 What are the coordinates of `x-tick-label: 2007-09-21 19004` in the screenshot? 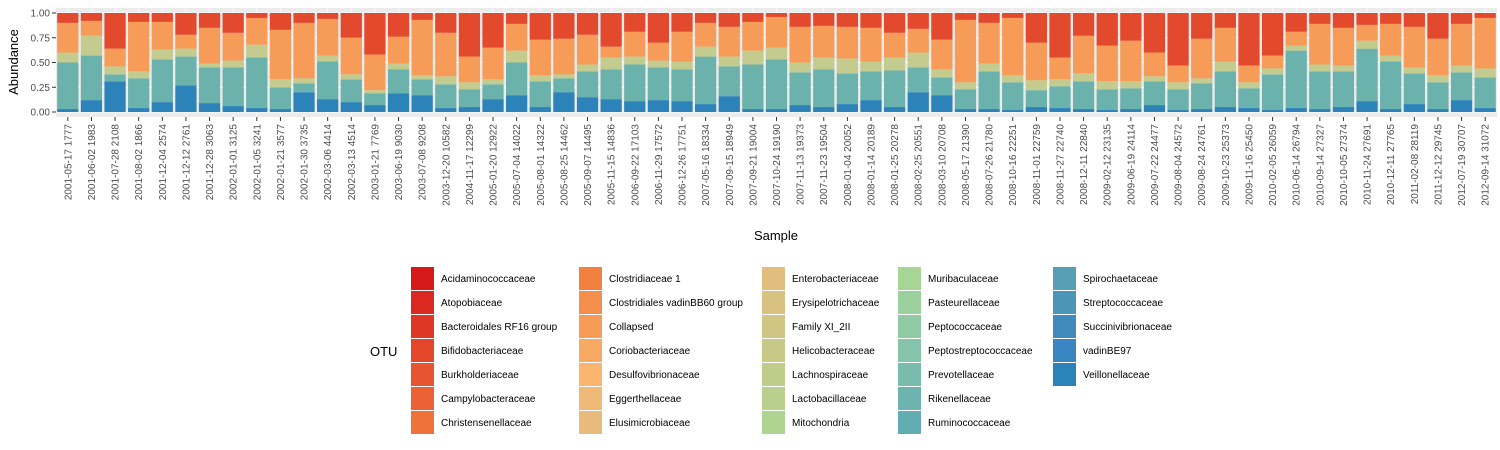 It's located at (753, 165).